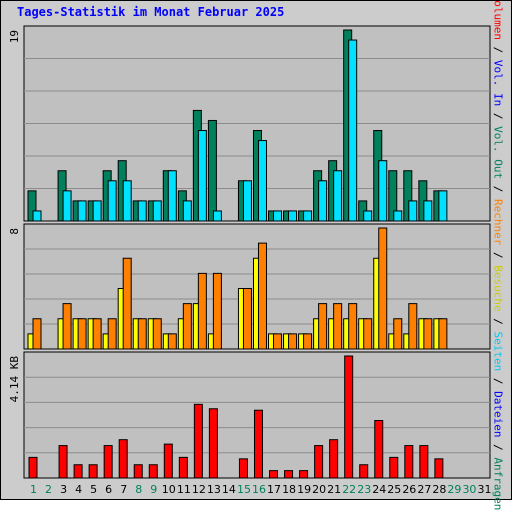 Image resolution: width=512 pixels, height=510 pixels. Describe the element at coordinates (289, 489) in the screenshot. I see `x-tick-label-day-18: 18` at that location.